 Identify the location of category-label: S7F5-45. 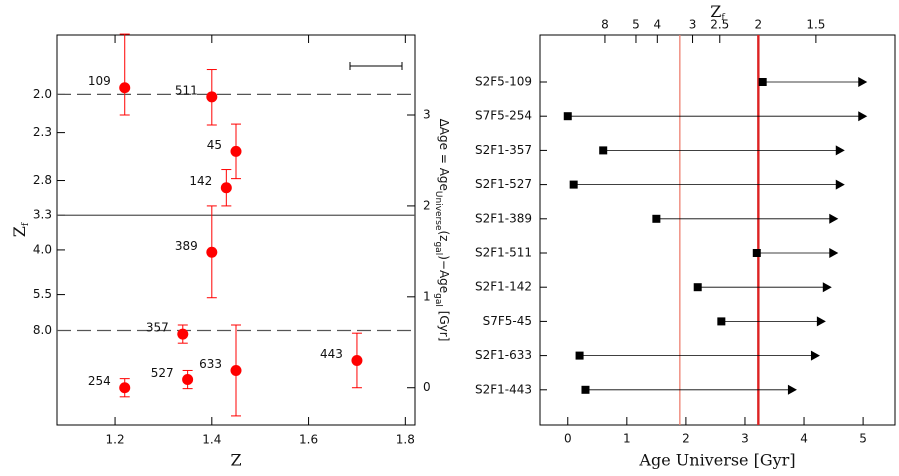
(507, 321).